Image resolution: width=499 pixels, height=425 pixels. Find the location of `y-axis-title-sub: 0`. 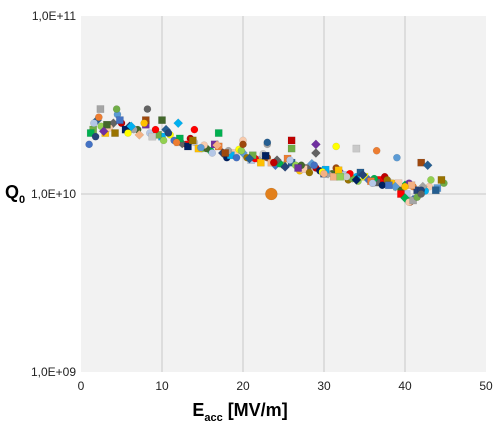

y-axis-title-sub: 0 is located at coordinates (22, 200).